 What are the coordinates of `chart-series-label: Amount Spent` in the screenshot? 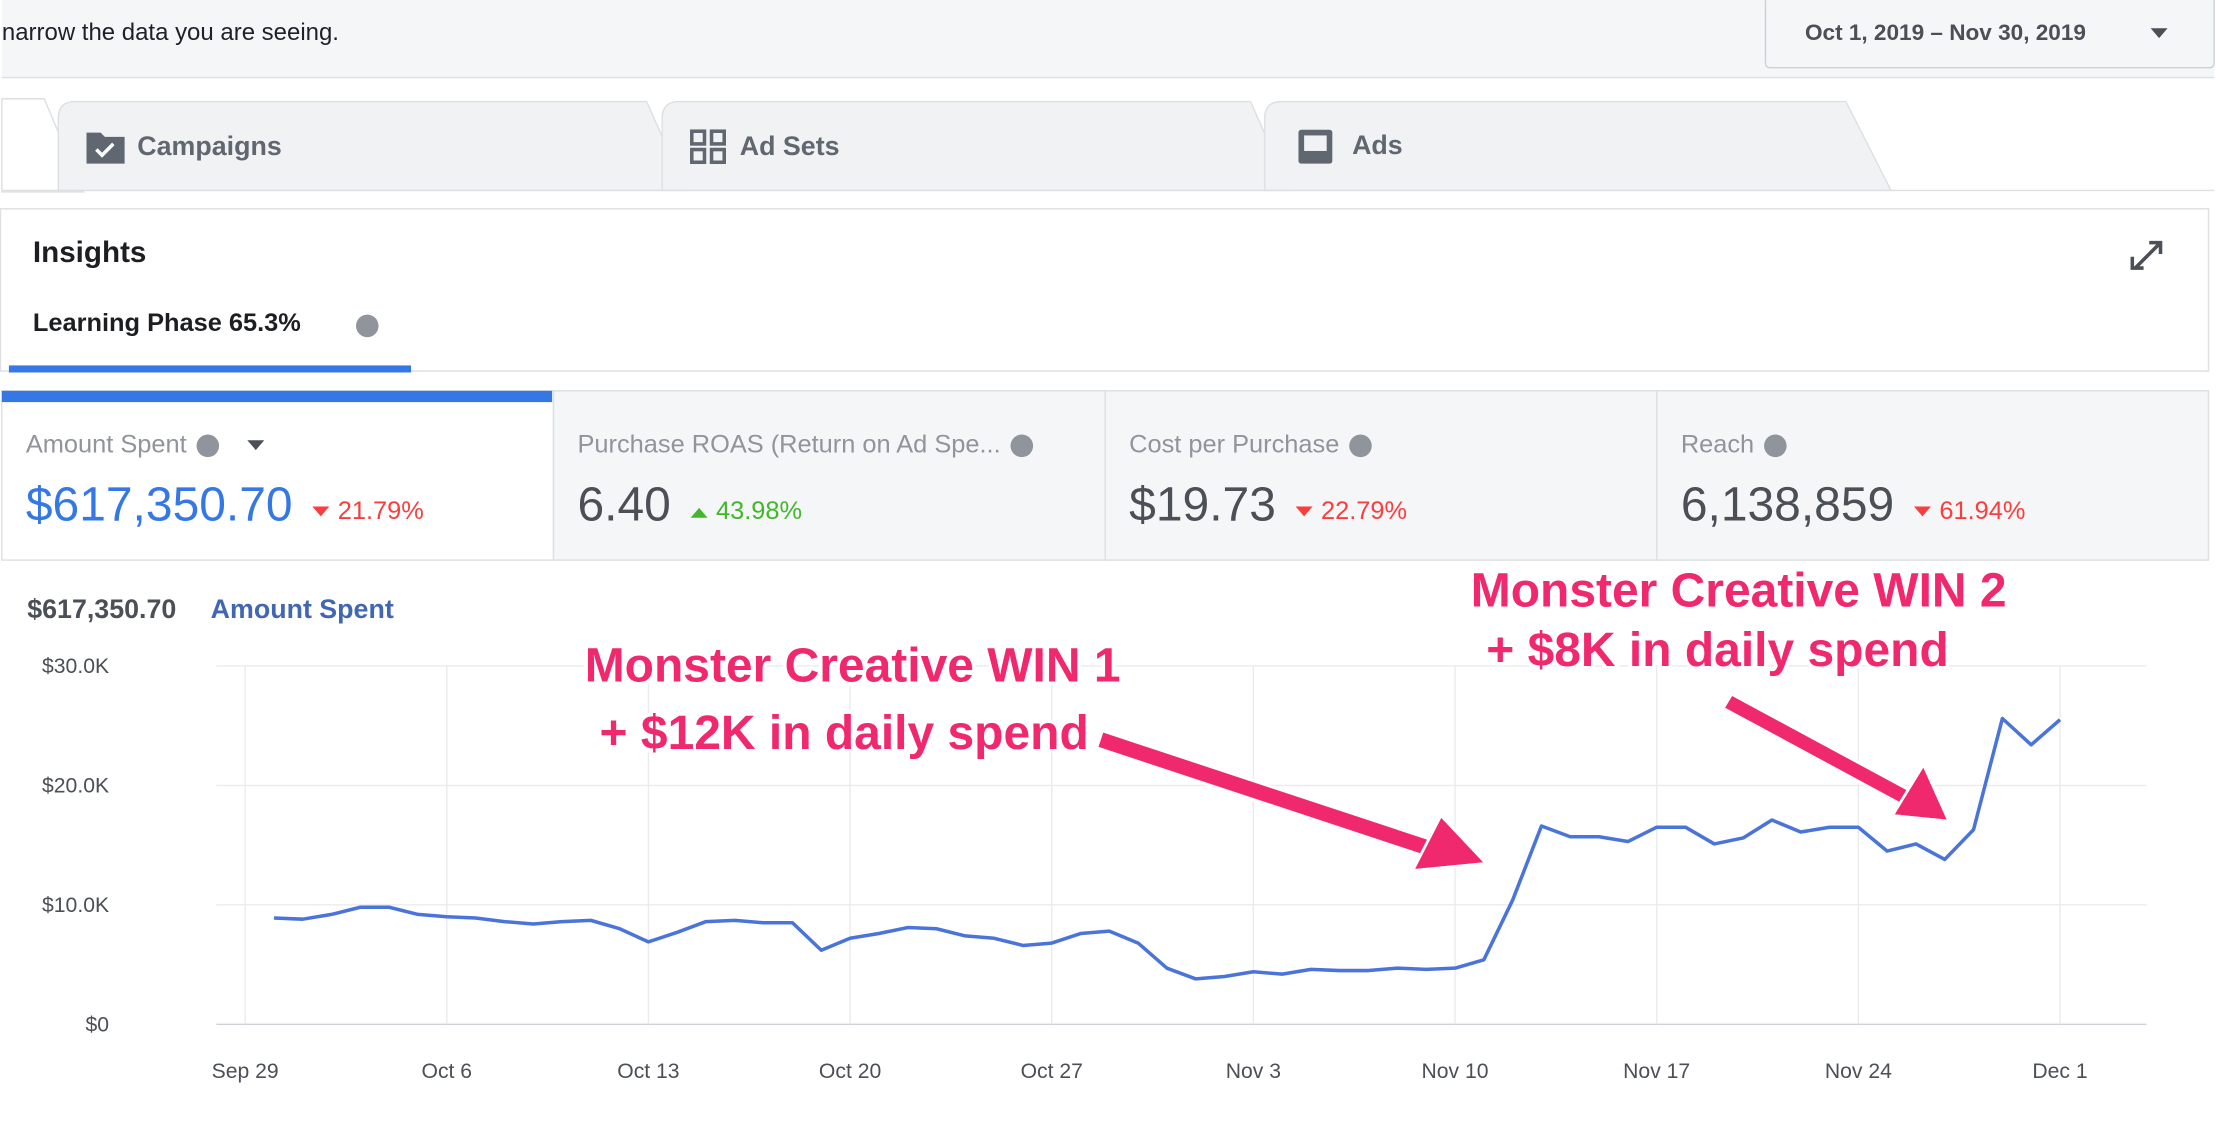 It's located at (302, 609).